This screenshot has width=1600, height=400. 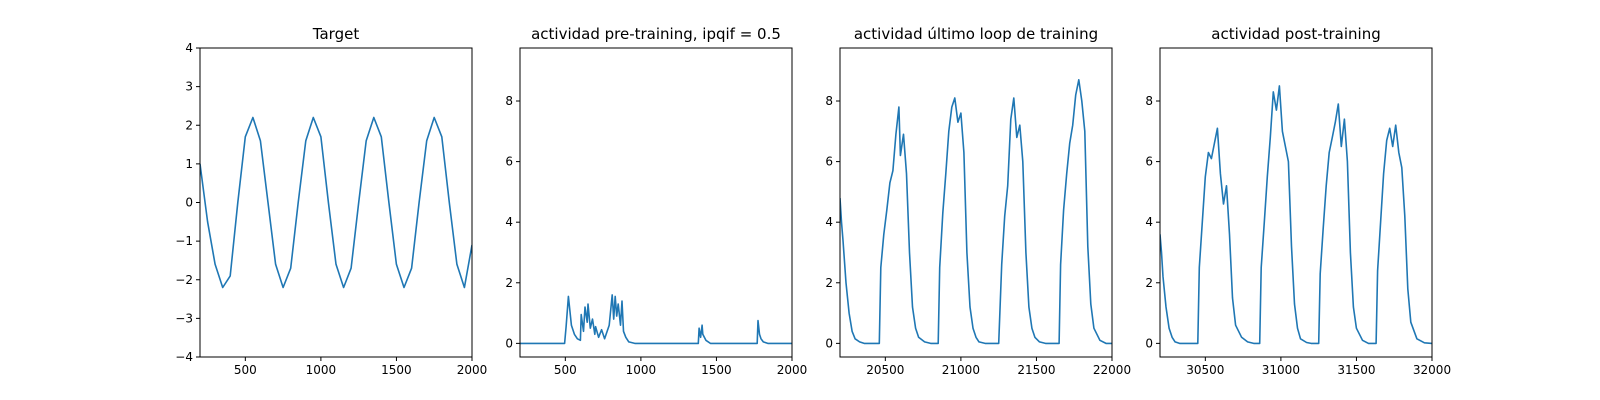 I want to click on x-tick-label: 30500, so click(x=1205, y=370).